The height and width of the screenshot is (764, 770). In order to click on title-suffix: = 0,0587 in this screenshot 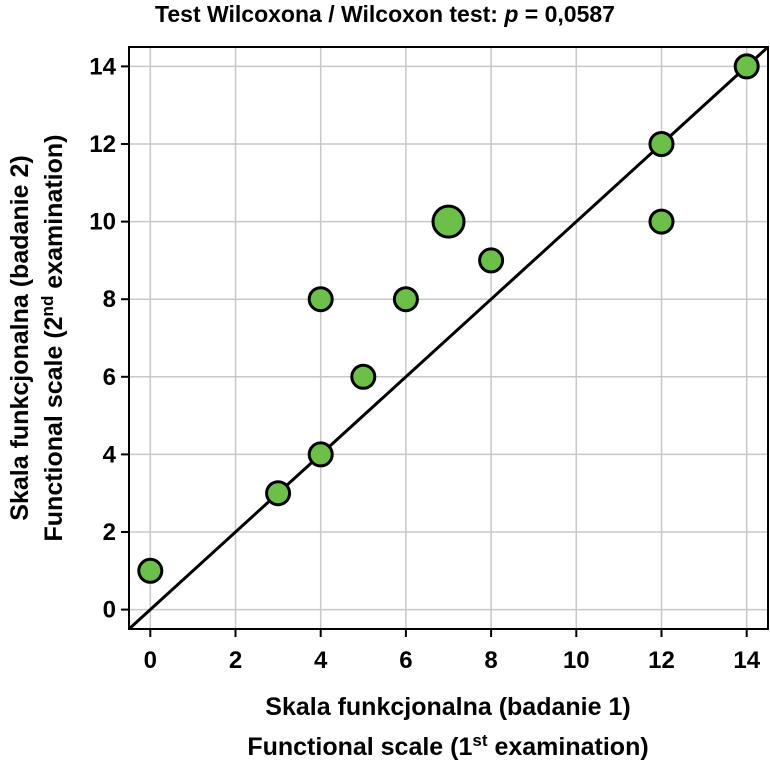, I will do `click(566, 14)`.